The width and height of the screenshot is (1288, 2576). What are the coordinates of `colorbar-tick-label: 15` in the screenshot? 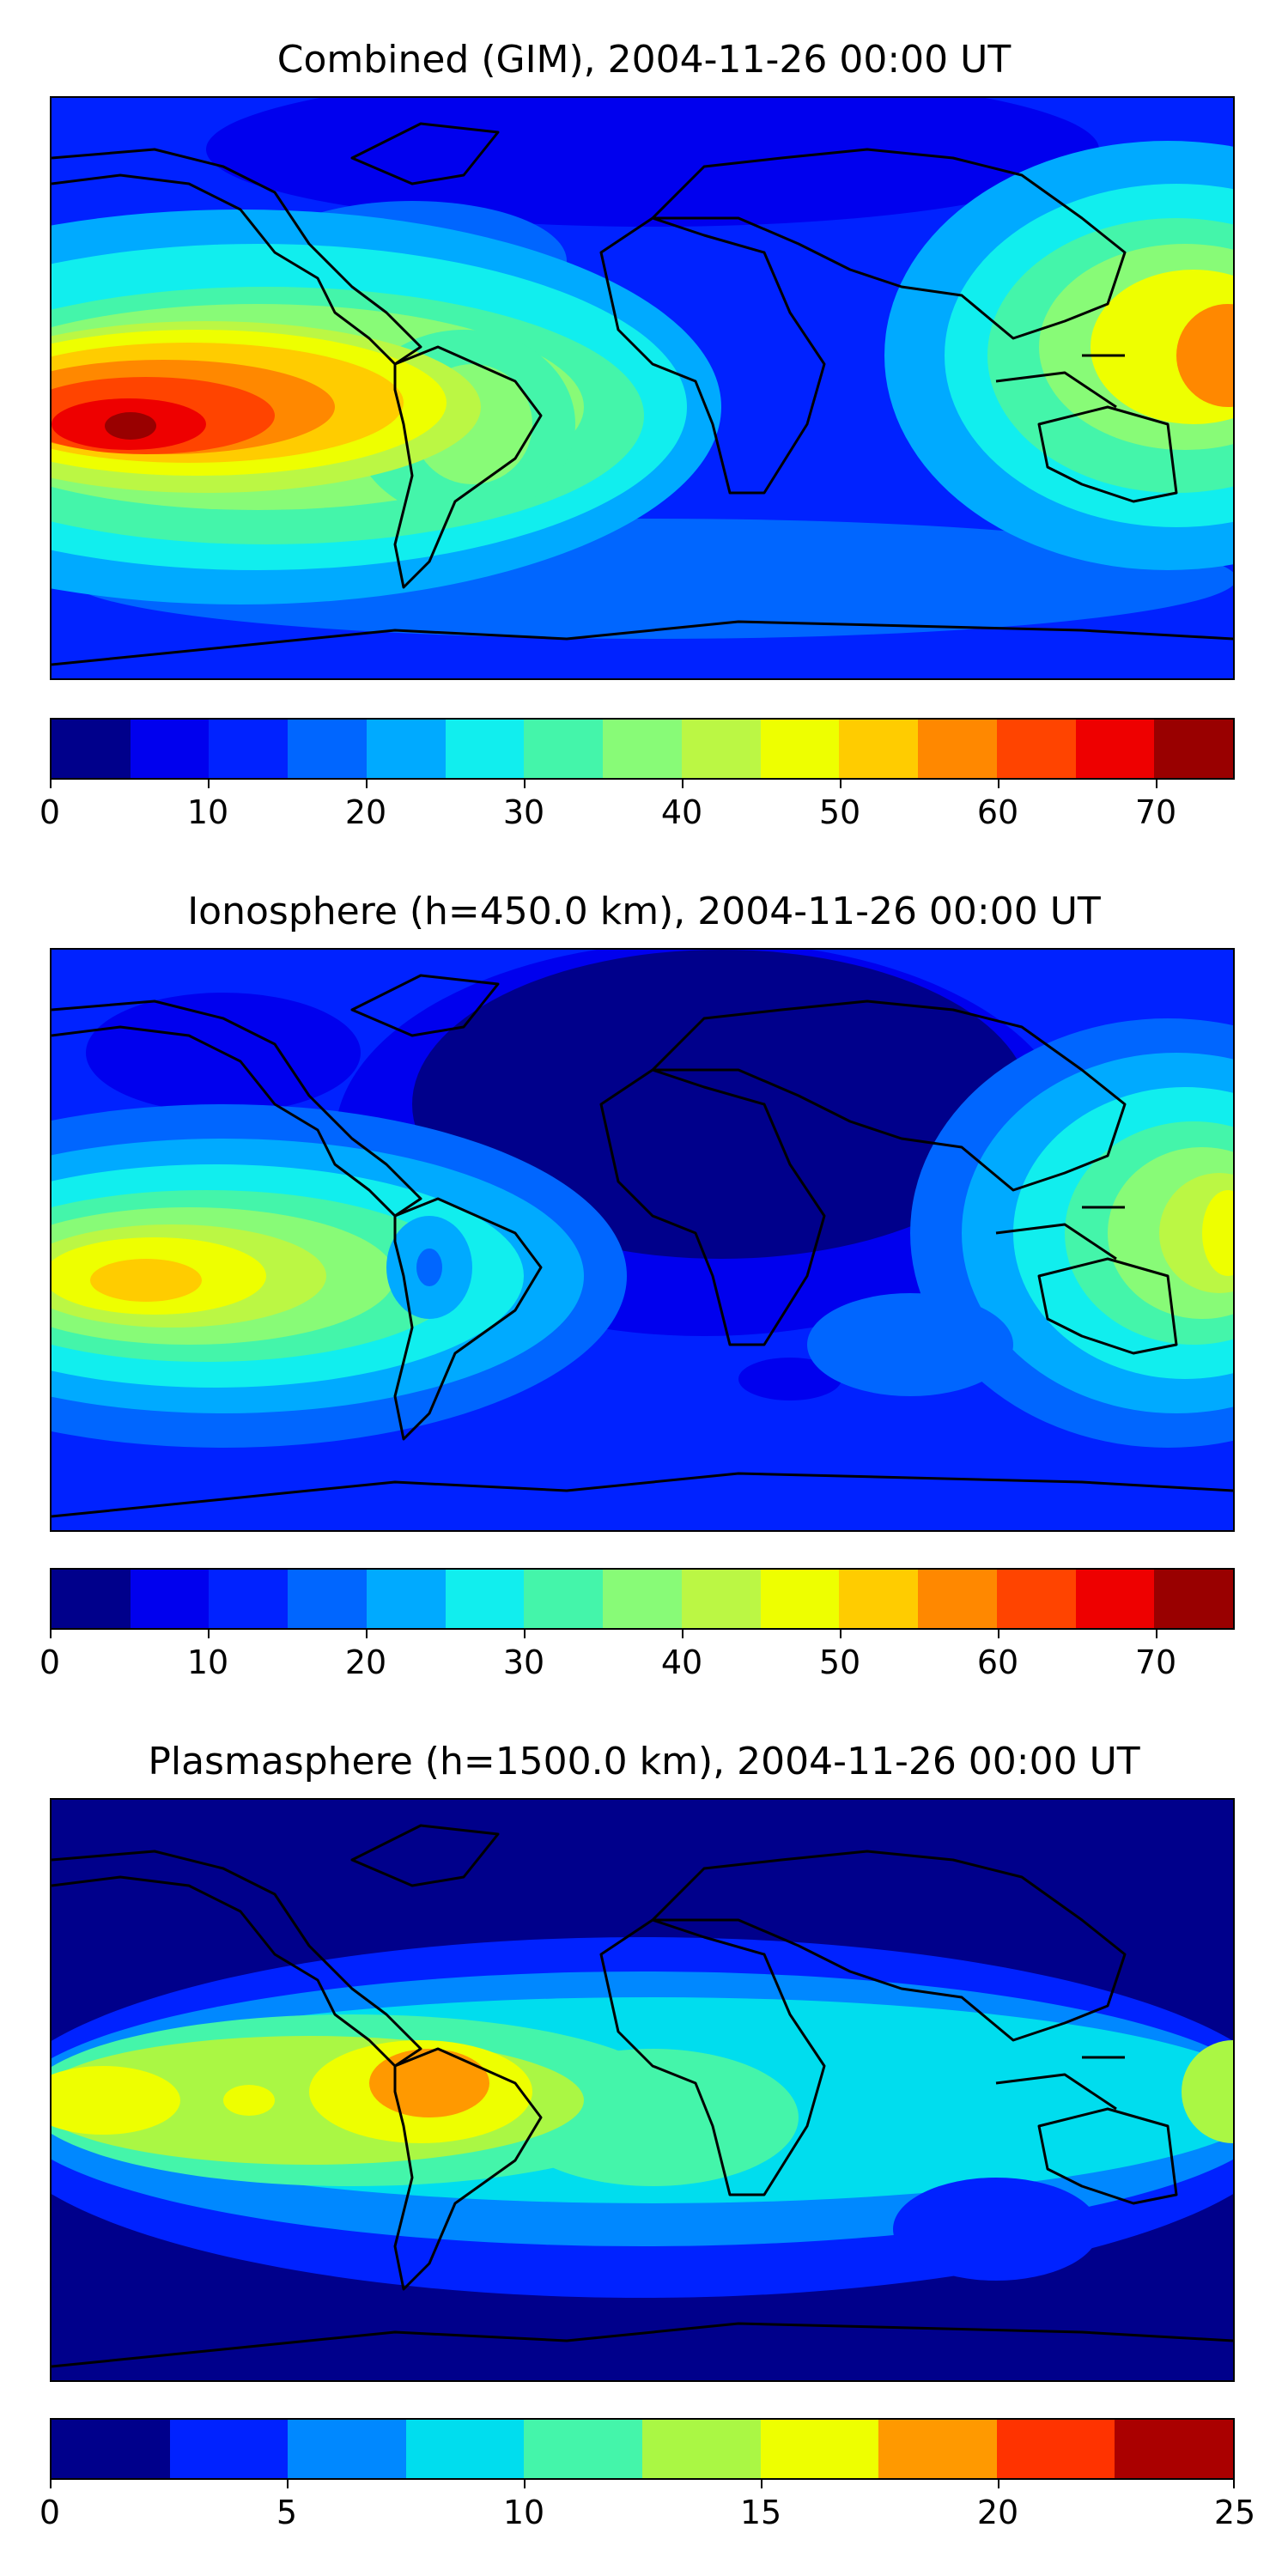 It's located at (760, 2513).